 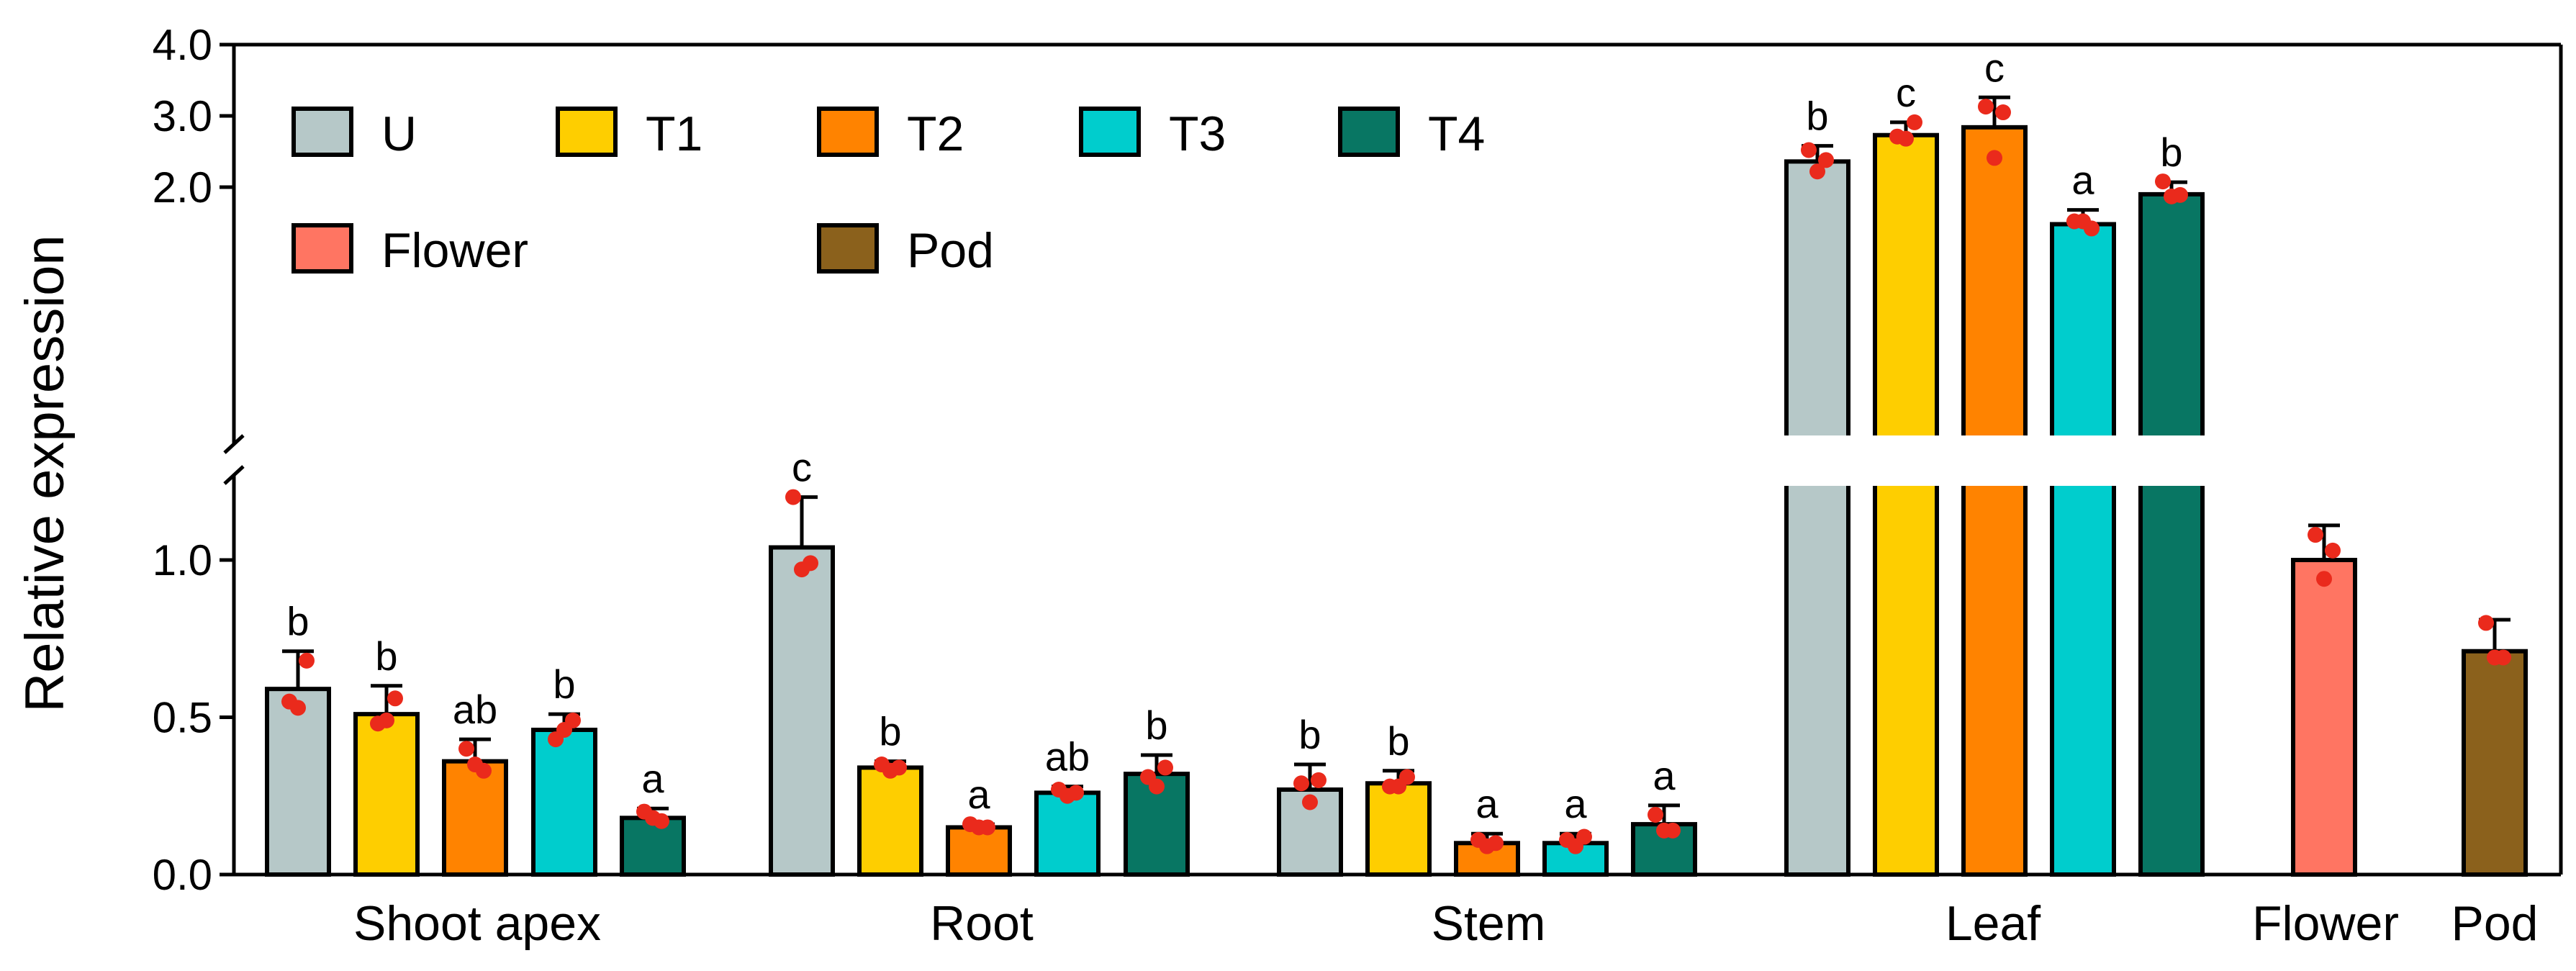 I want to click on x-category-label: Stem, so click(x=1489, y=923).